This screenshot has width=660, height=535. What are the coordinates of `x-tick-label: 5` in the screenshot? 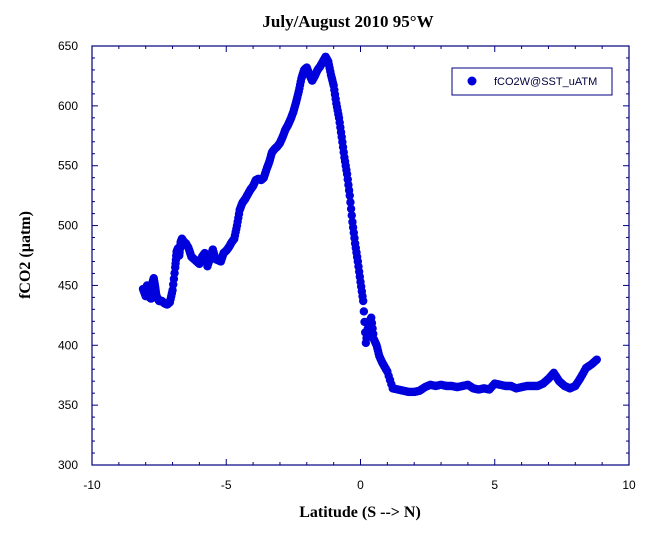 It's located at (494, 485).